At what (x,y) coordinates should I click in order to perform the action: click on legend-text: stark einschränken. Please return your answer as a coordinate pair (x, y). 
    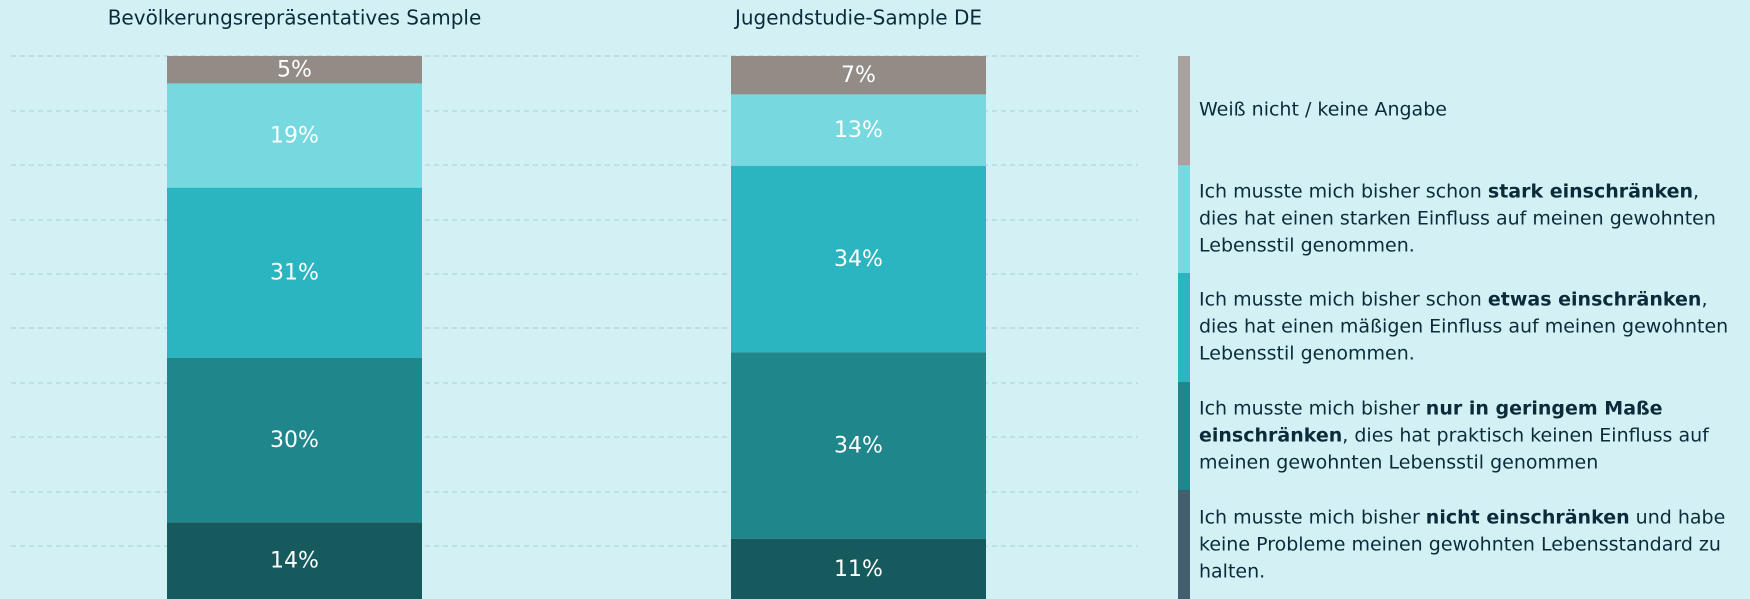
    Looking at the image, I should click on (1590, 191).